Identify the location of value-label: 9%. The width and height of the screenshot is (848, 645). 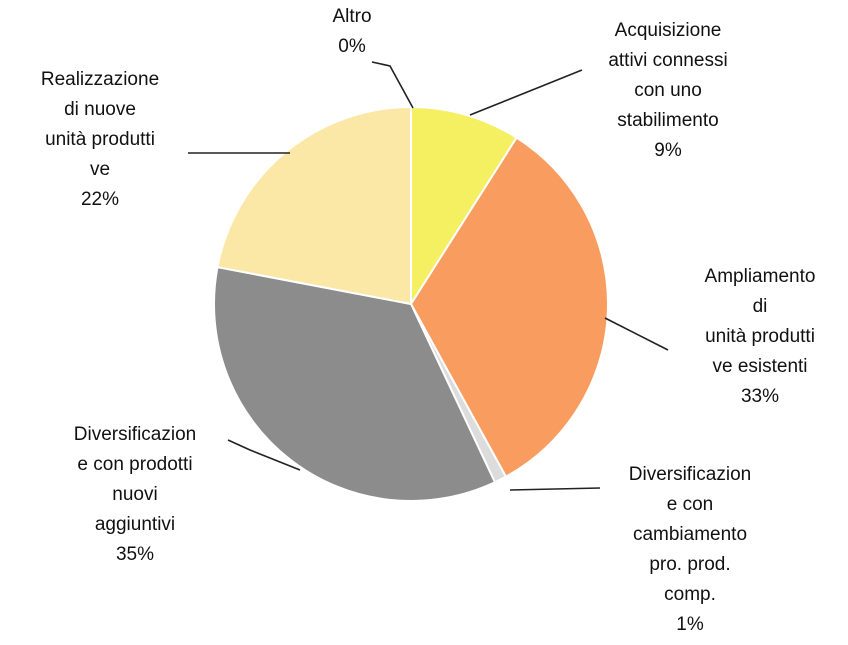
(668, 150).